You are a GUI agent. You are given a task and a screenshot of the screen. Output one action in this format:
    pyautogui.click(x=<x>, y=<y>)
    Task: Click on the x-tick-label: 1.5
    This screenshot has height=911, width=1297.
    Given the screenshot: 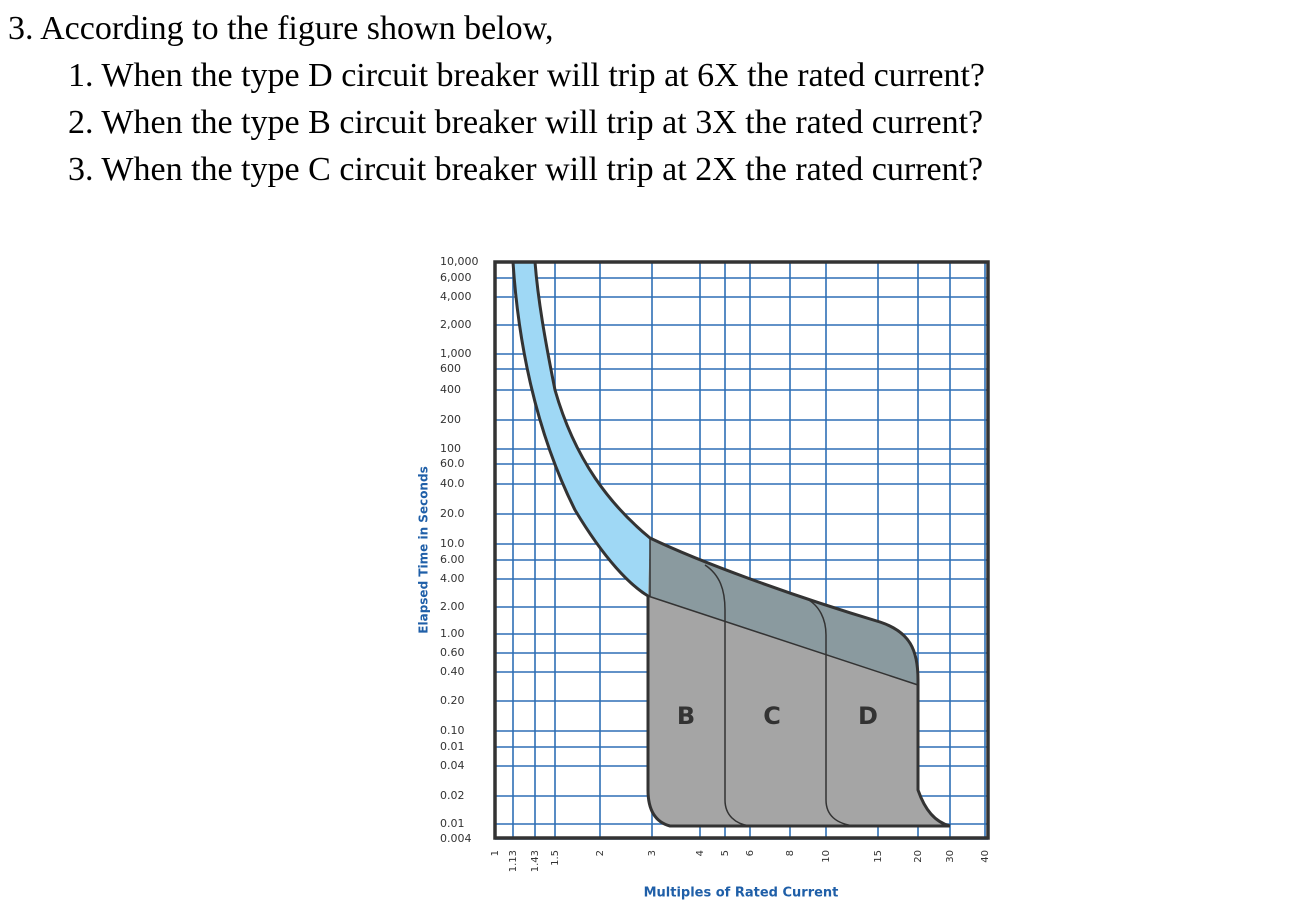 What is the action you would take?
    pyautogui.click(x=555, y=858)
    